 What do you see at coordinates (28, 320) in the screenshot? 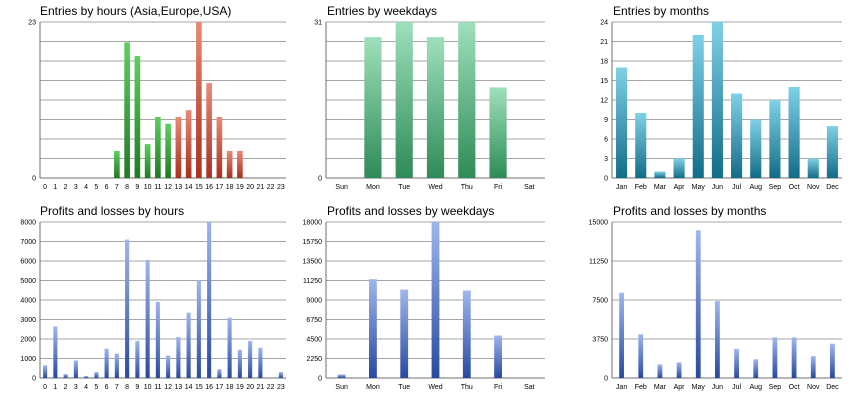
I see `y-tick-label: 3000` at bounding box center [28, 320].